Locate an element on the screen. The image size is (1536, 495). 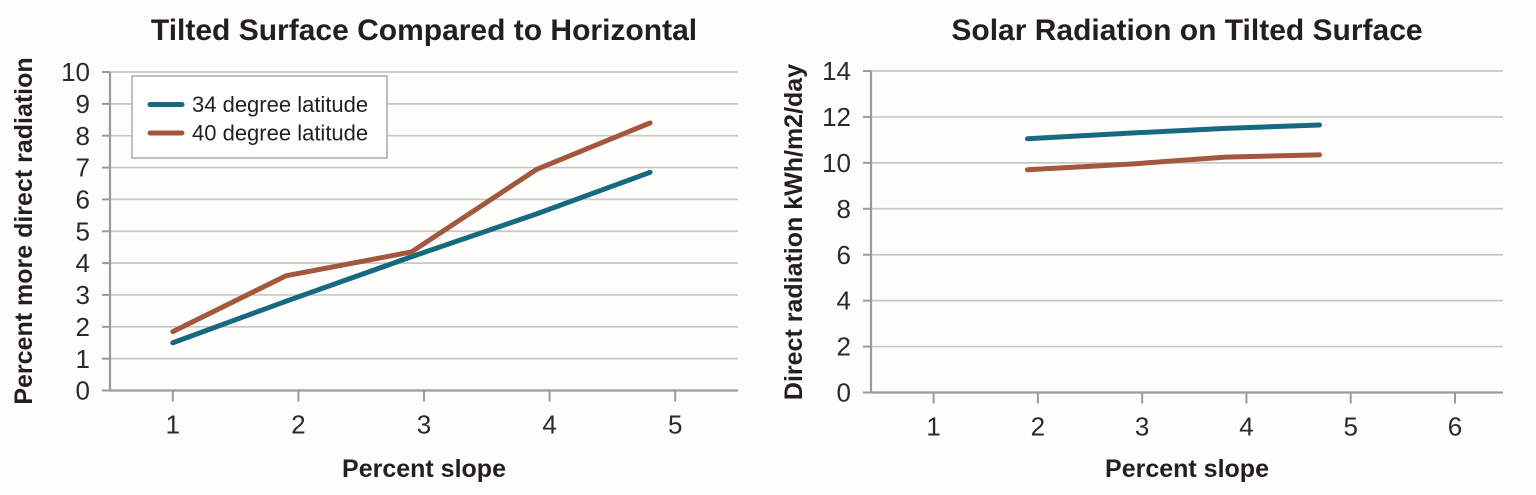
chart-title: Tilted Surface Compared to Horizontal is located at coordinates (424, 30).